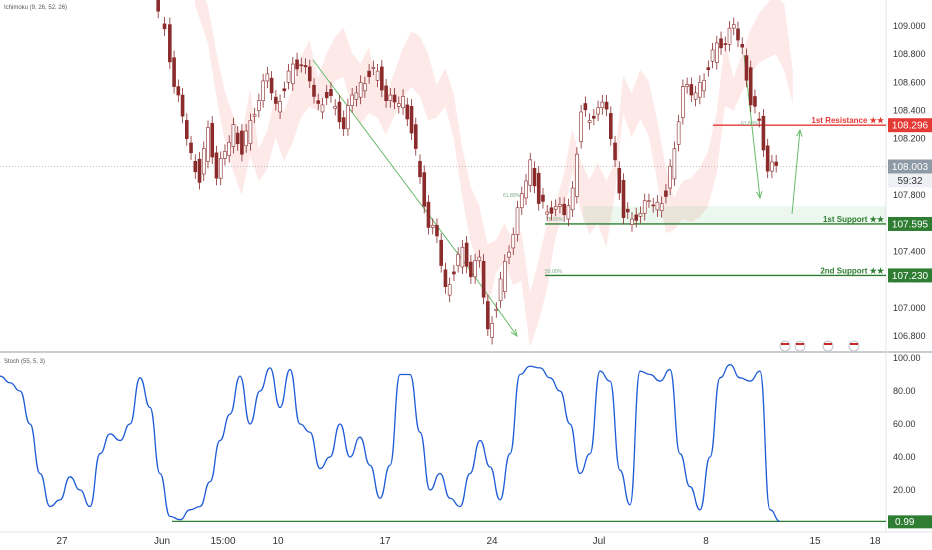  What do you see at coordinates (554, 272) in the screenshot?
I see `fib-label: 50.00%` at bounding box center [554, 272].